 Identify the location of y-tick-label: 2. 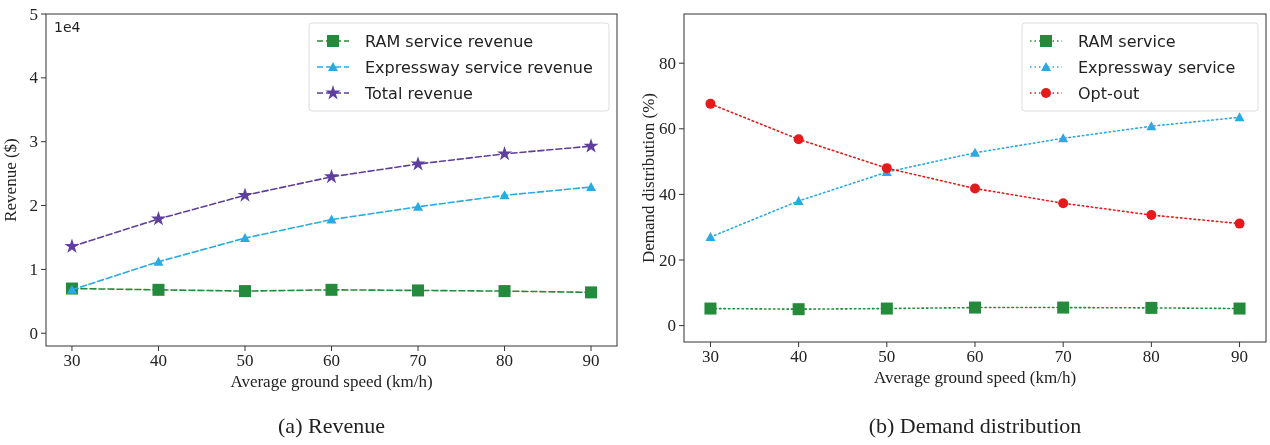
(33, 206).